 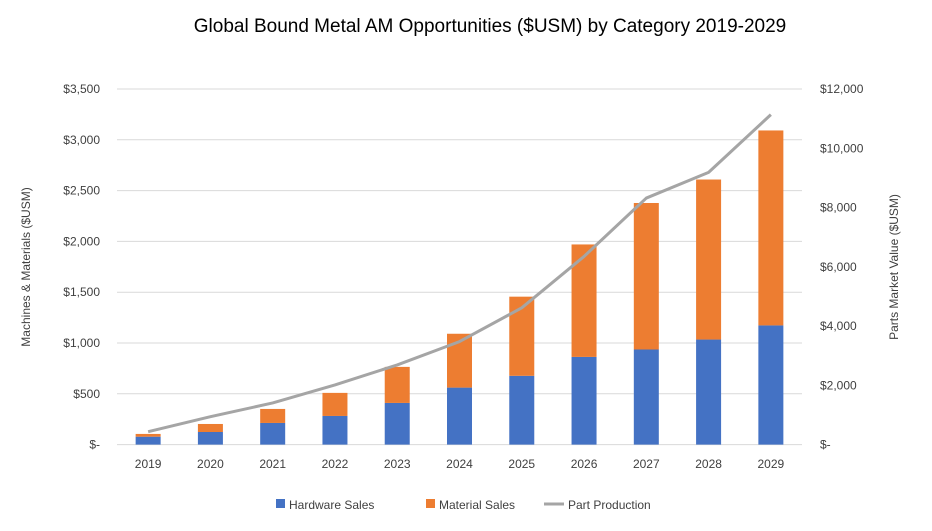 I want to click on x-tick-label: 2019, so click(x=148, y=464).